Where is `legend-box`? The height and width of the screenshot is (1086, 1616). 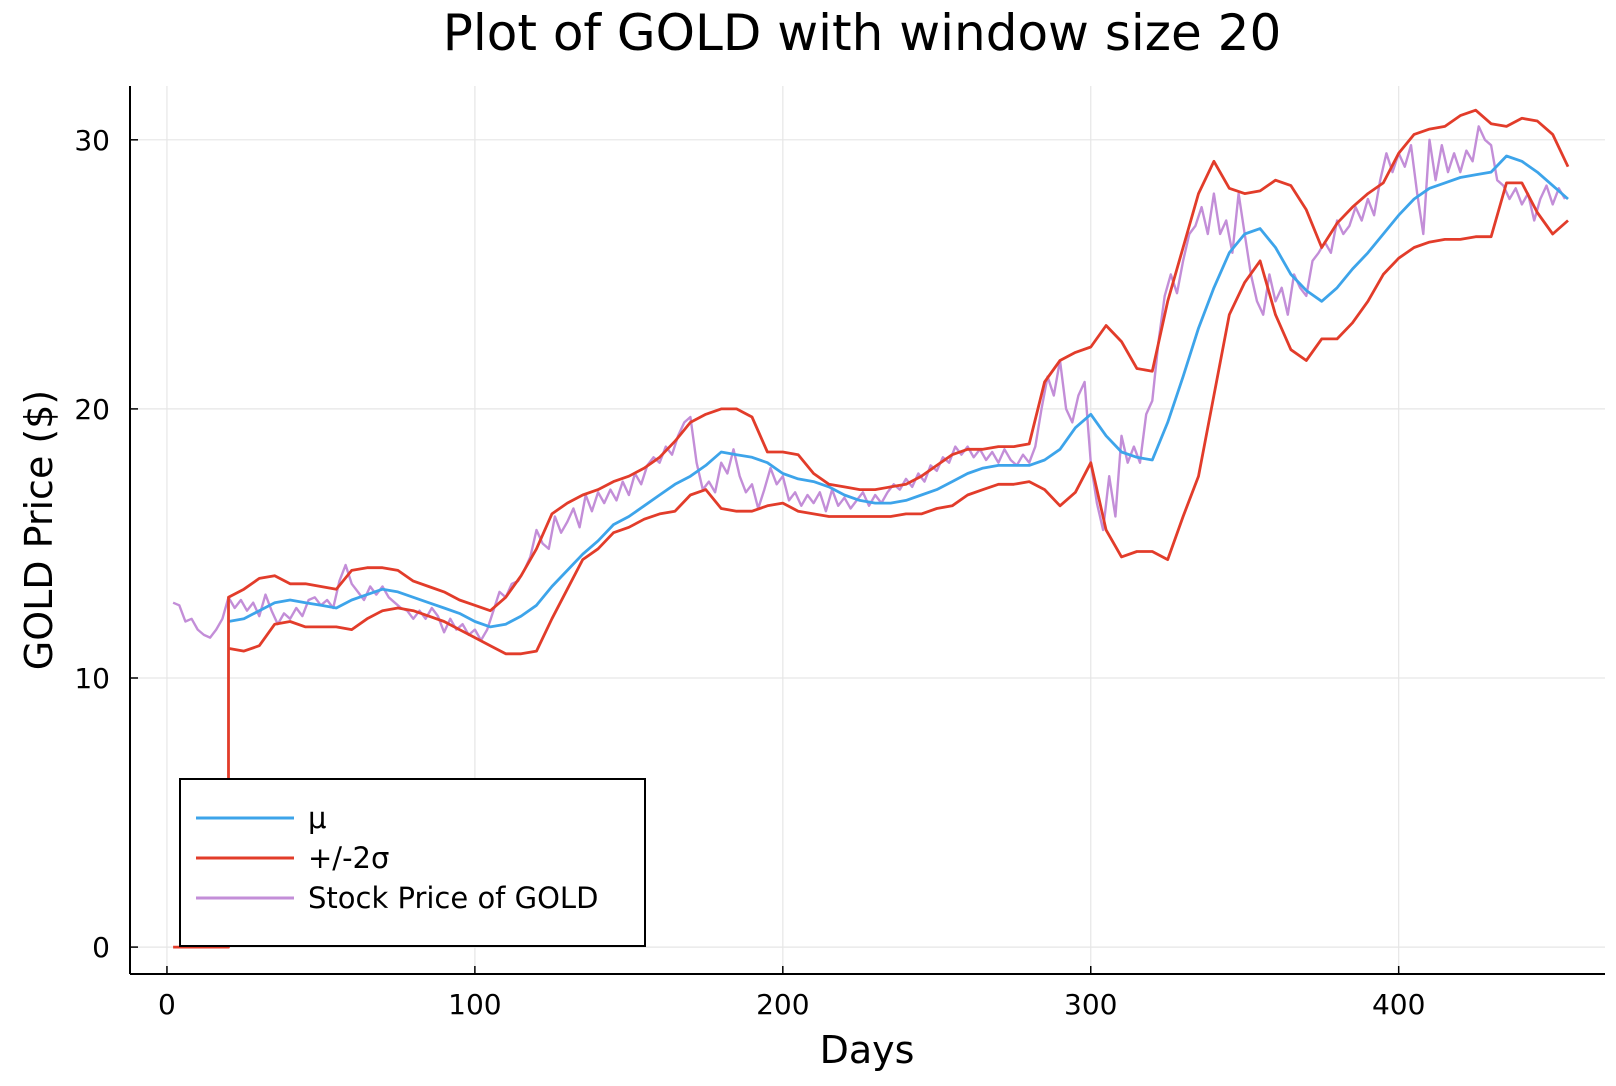 legend-box is located at coordinates (412, 862).